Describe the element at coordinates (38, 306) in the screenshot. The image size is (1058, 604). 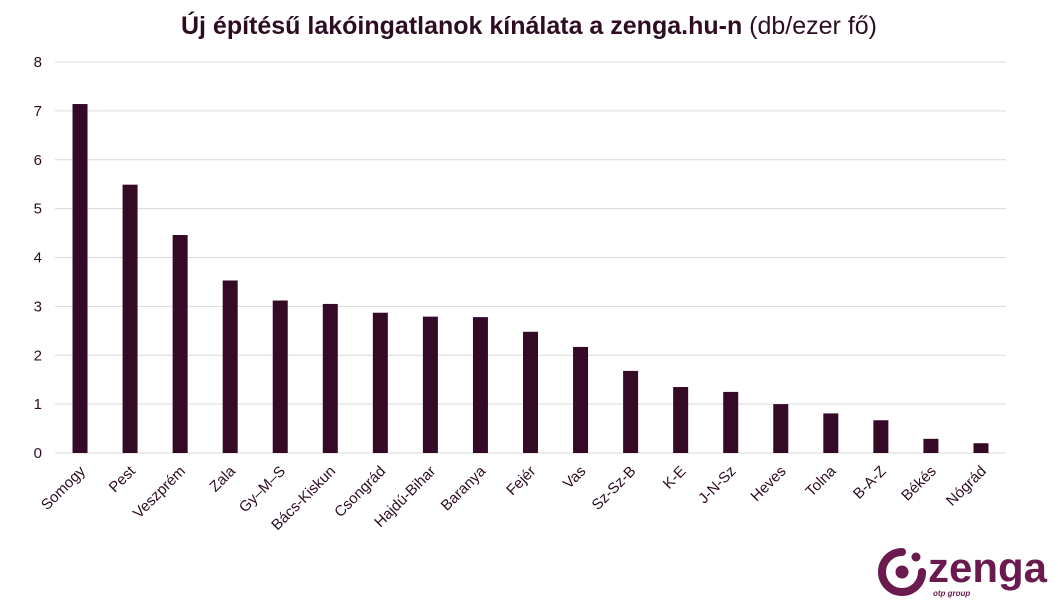
I see `y-tick-label: 3` at that location.